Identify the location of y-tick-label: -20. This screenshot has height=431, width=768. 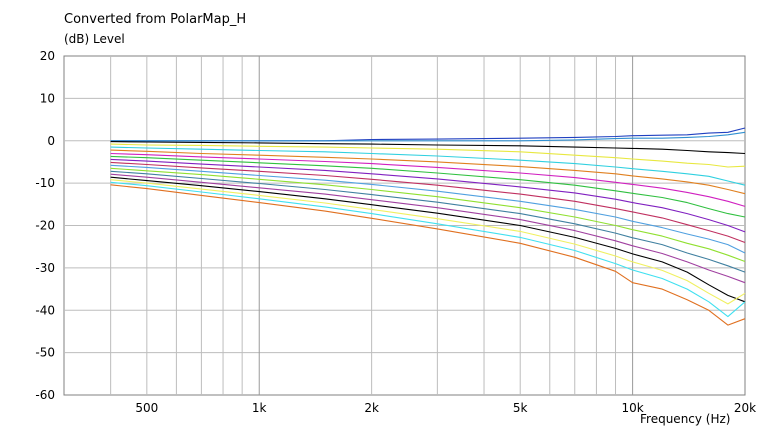
(45, 226).